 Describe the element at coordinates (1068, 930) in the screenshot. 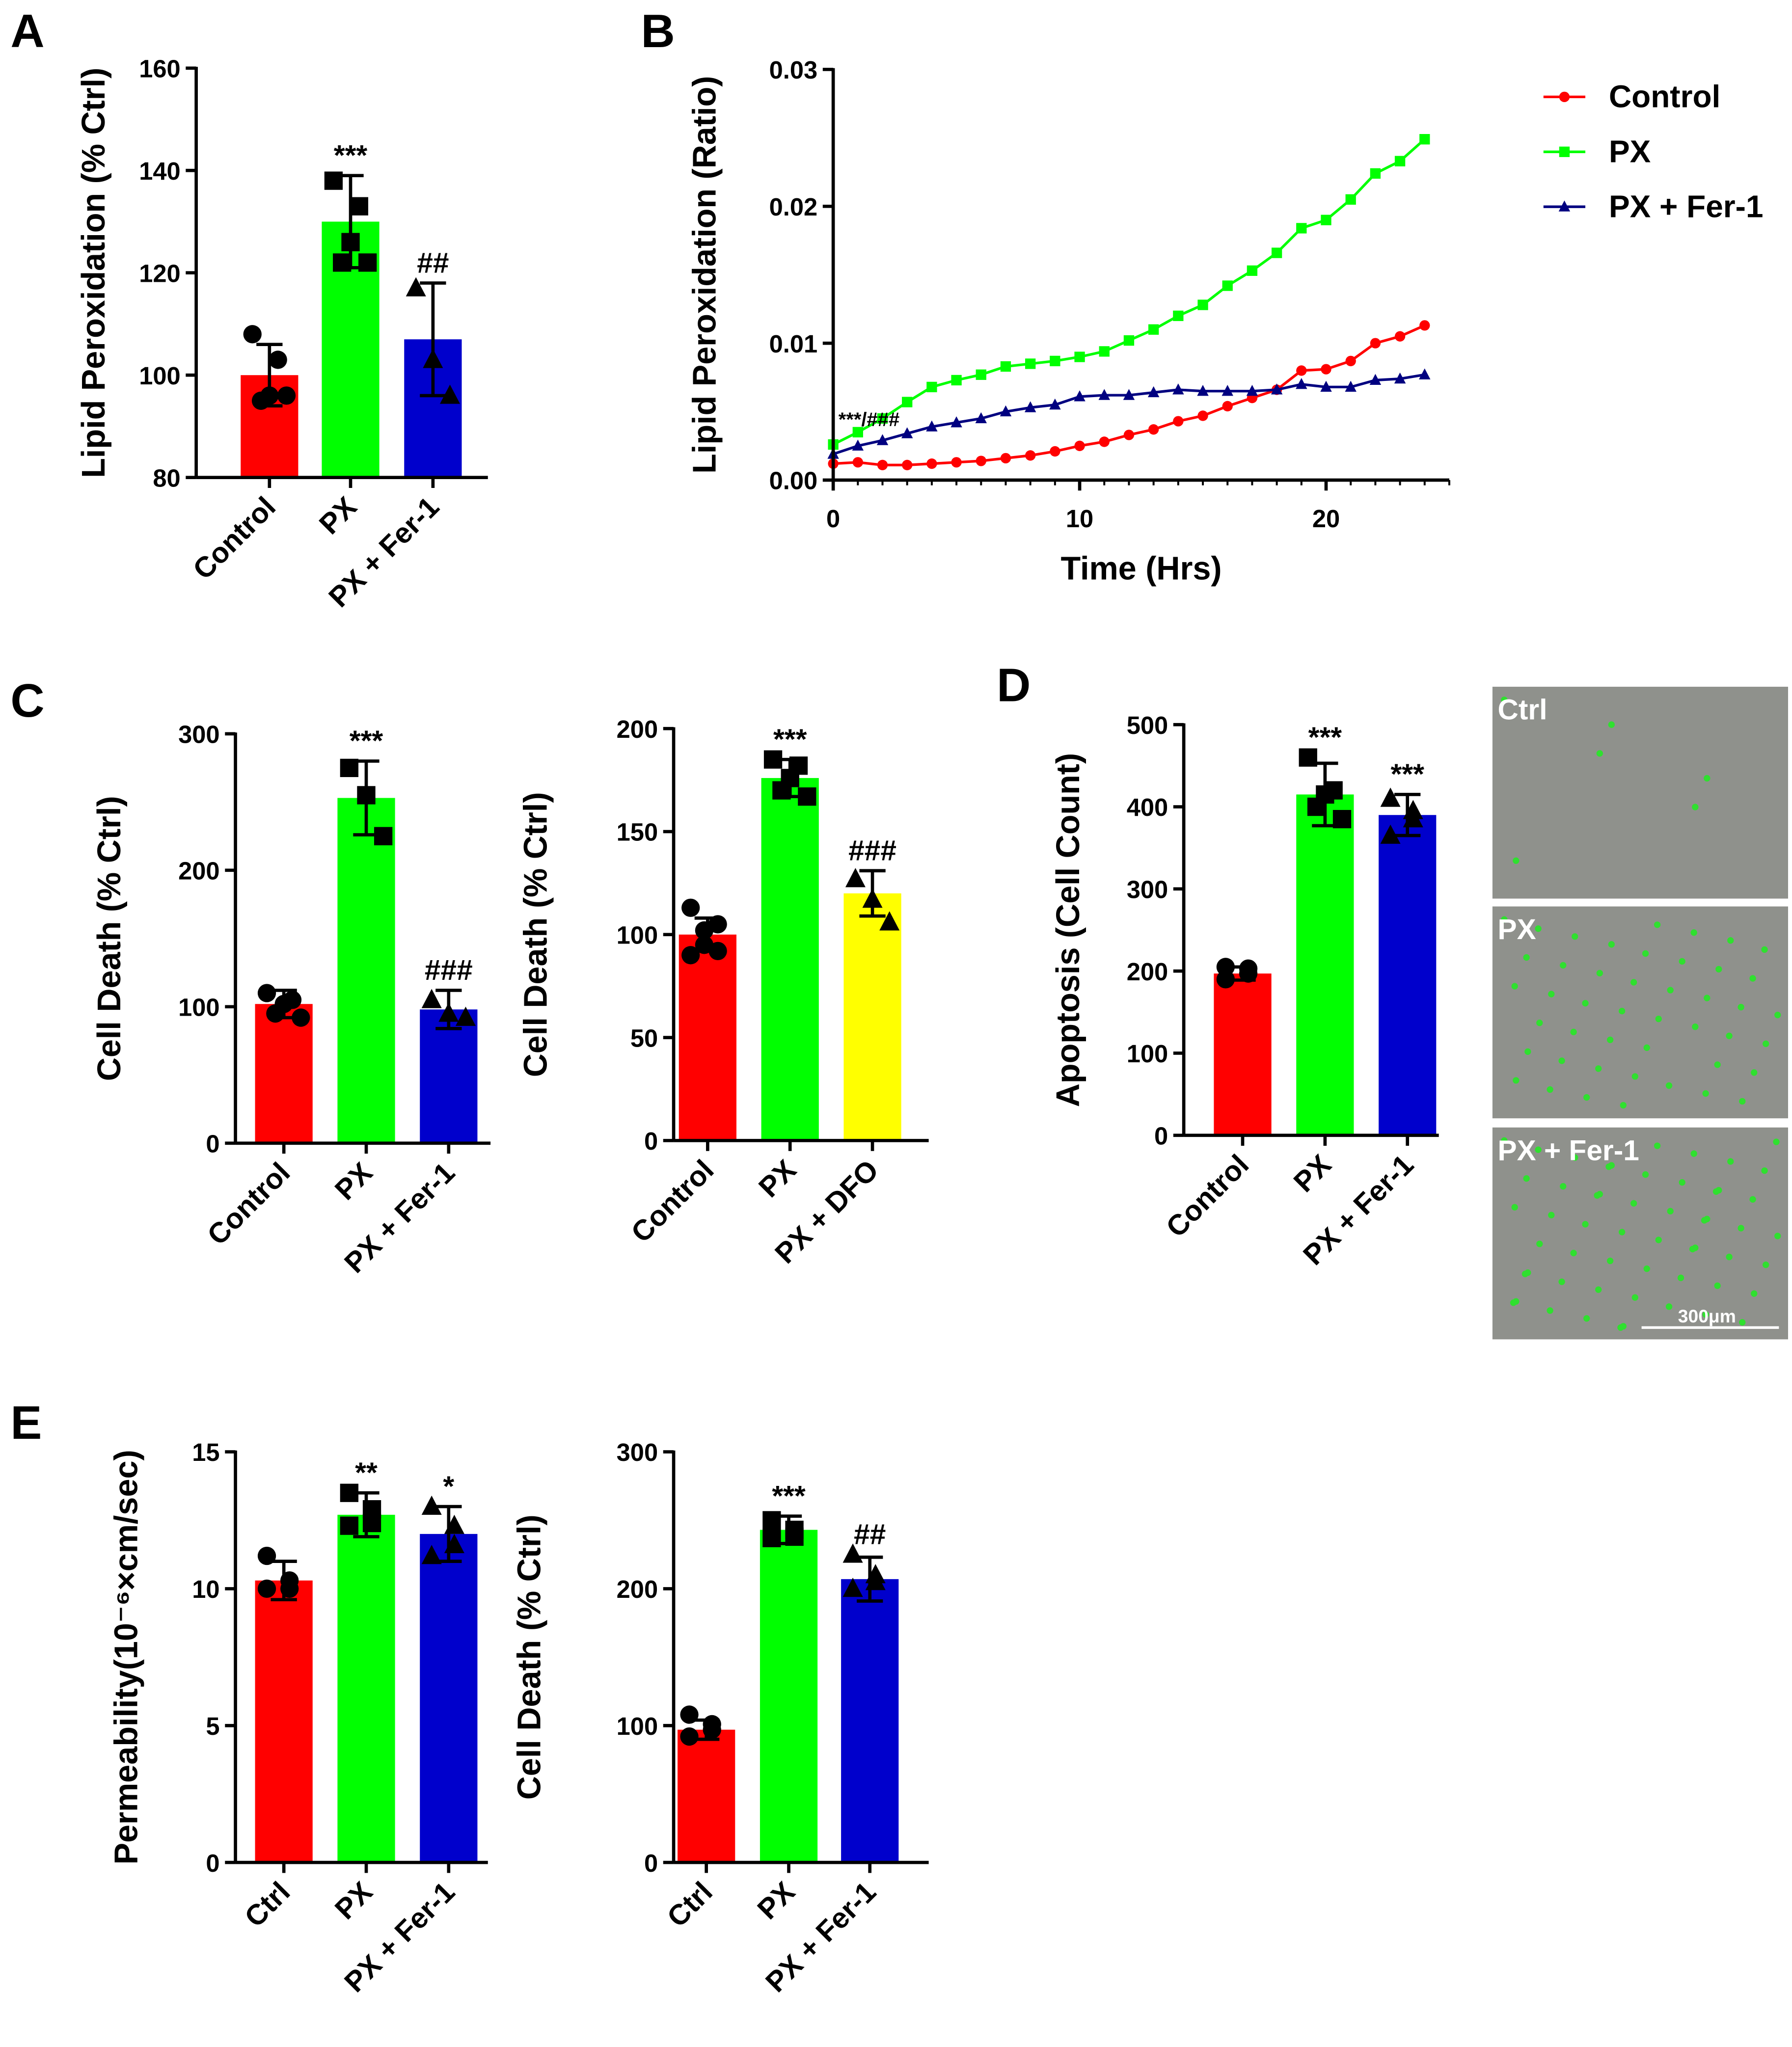

I see `y-axis-label: Apoptosis (Cell Count)` at that location.